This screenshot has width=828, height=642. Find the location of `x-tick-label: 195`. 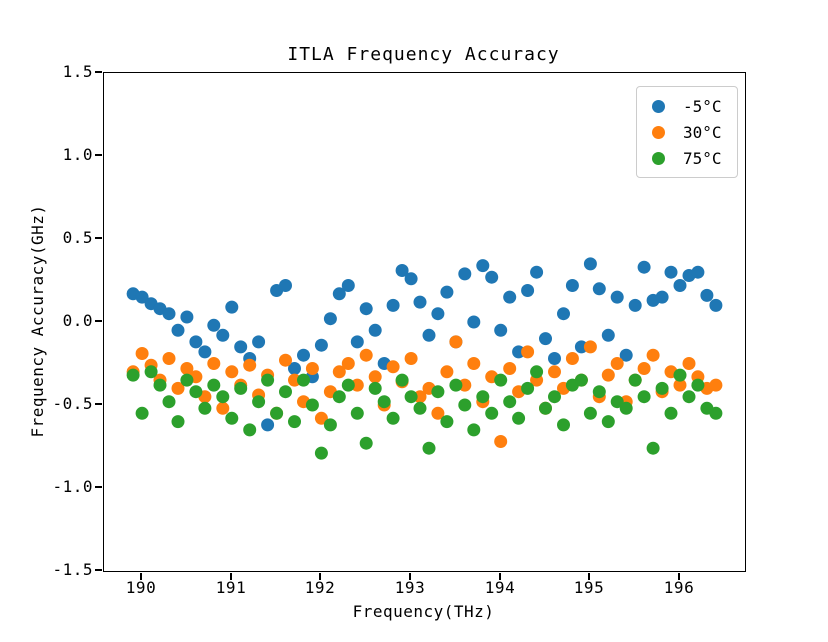

x-tick-label: 195 is located at coordinates (589, 587).